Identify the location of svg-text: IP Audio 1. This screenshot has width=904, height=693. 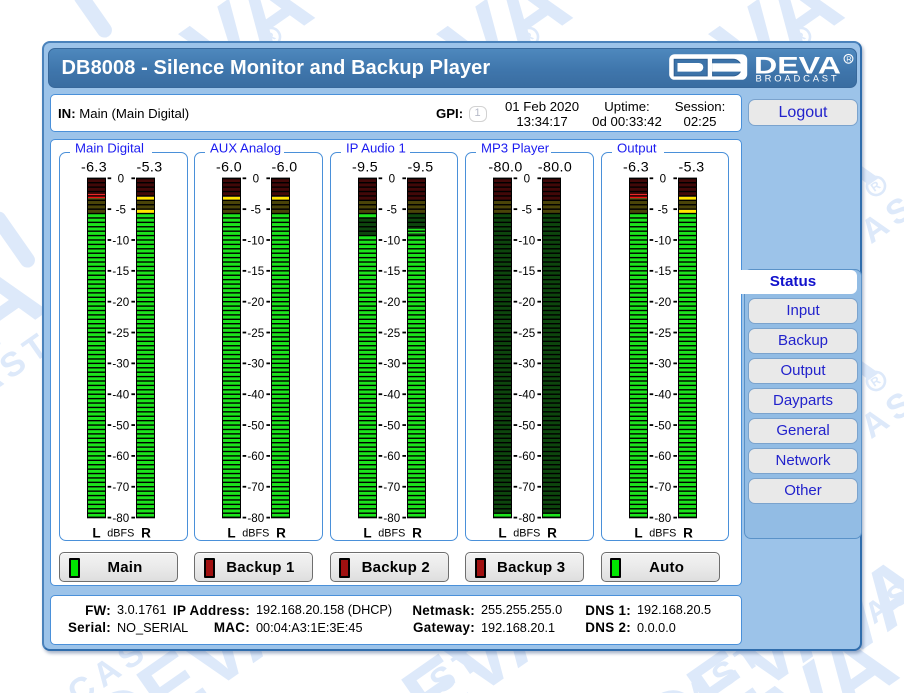
(376, 147).